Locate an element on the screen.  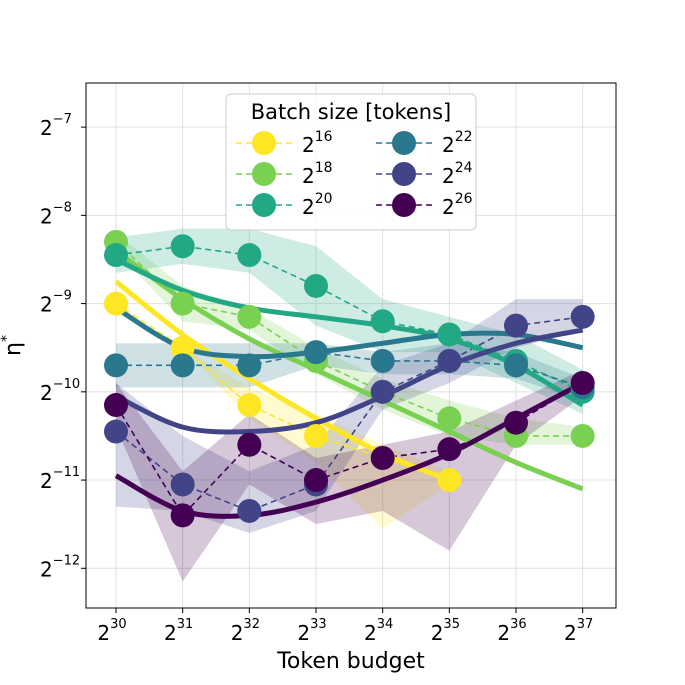
legend-title: Batch size [tokens] is located at coordinates (351, 112).